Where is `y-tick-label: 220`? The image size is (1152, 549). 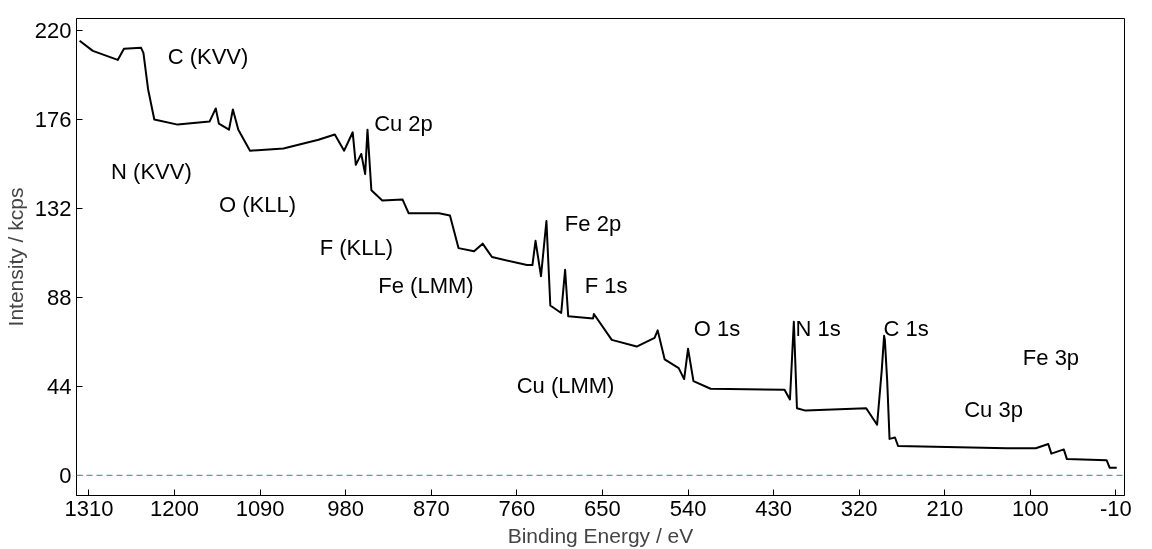
y-tick-label: 220 is located at coordinates (53, 31).